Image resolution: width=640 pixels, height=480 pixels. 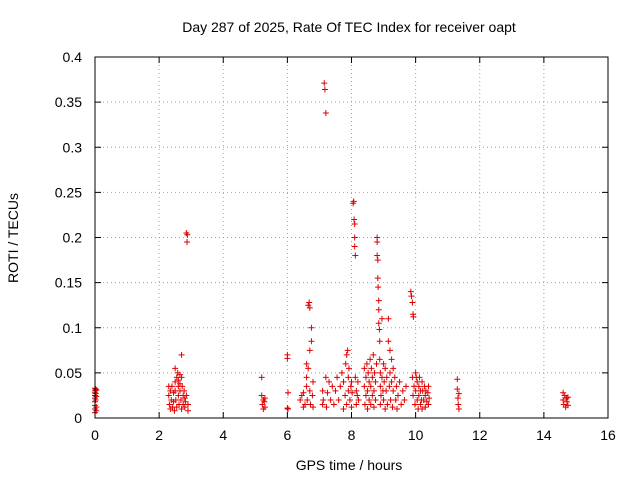 I want to click on y-tick-label: 0.15, so click(x=68, y=283).